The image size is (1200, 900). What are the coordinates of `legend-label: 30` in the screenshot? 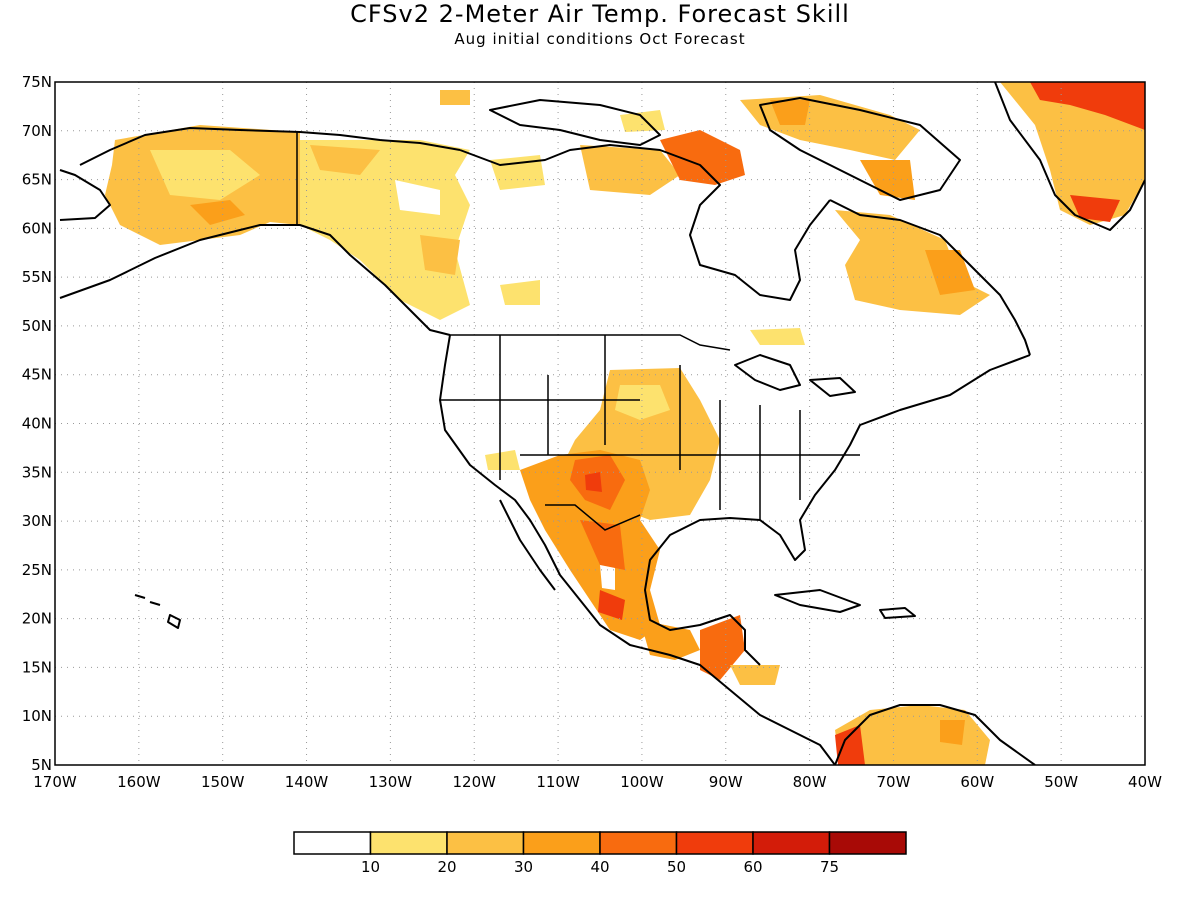 It's located at (523, 867).